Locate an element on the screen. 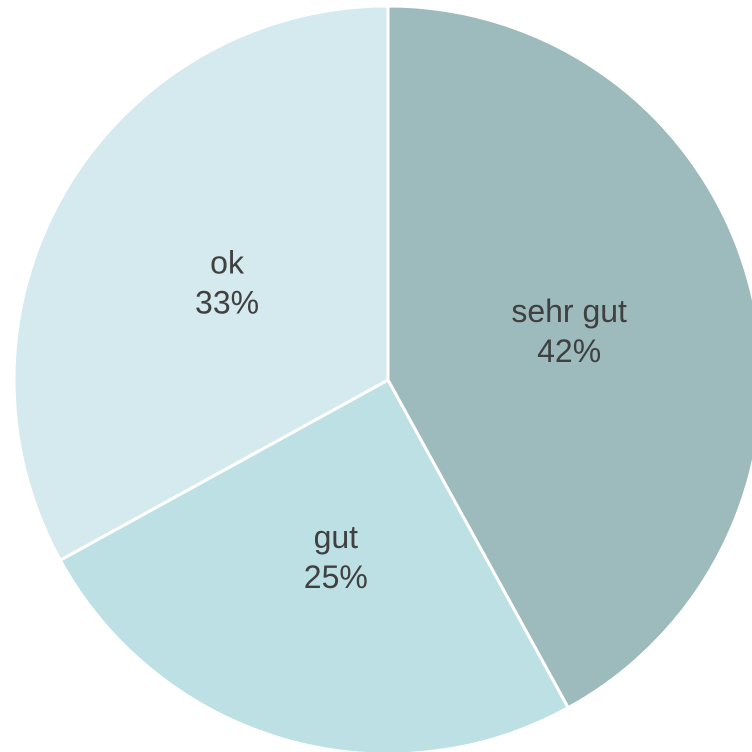 This screenshot has height=752, width=752. slice-label: sehr gut is located at coordinates (569, 311).